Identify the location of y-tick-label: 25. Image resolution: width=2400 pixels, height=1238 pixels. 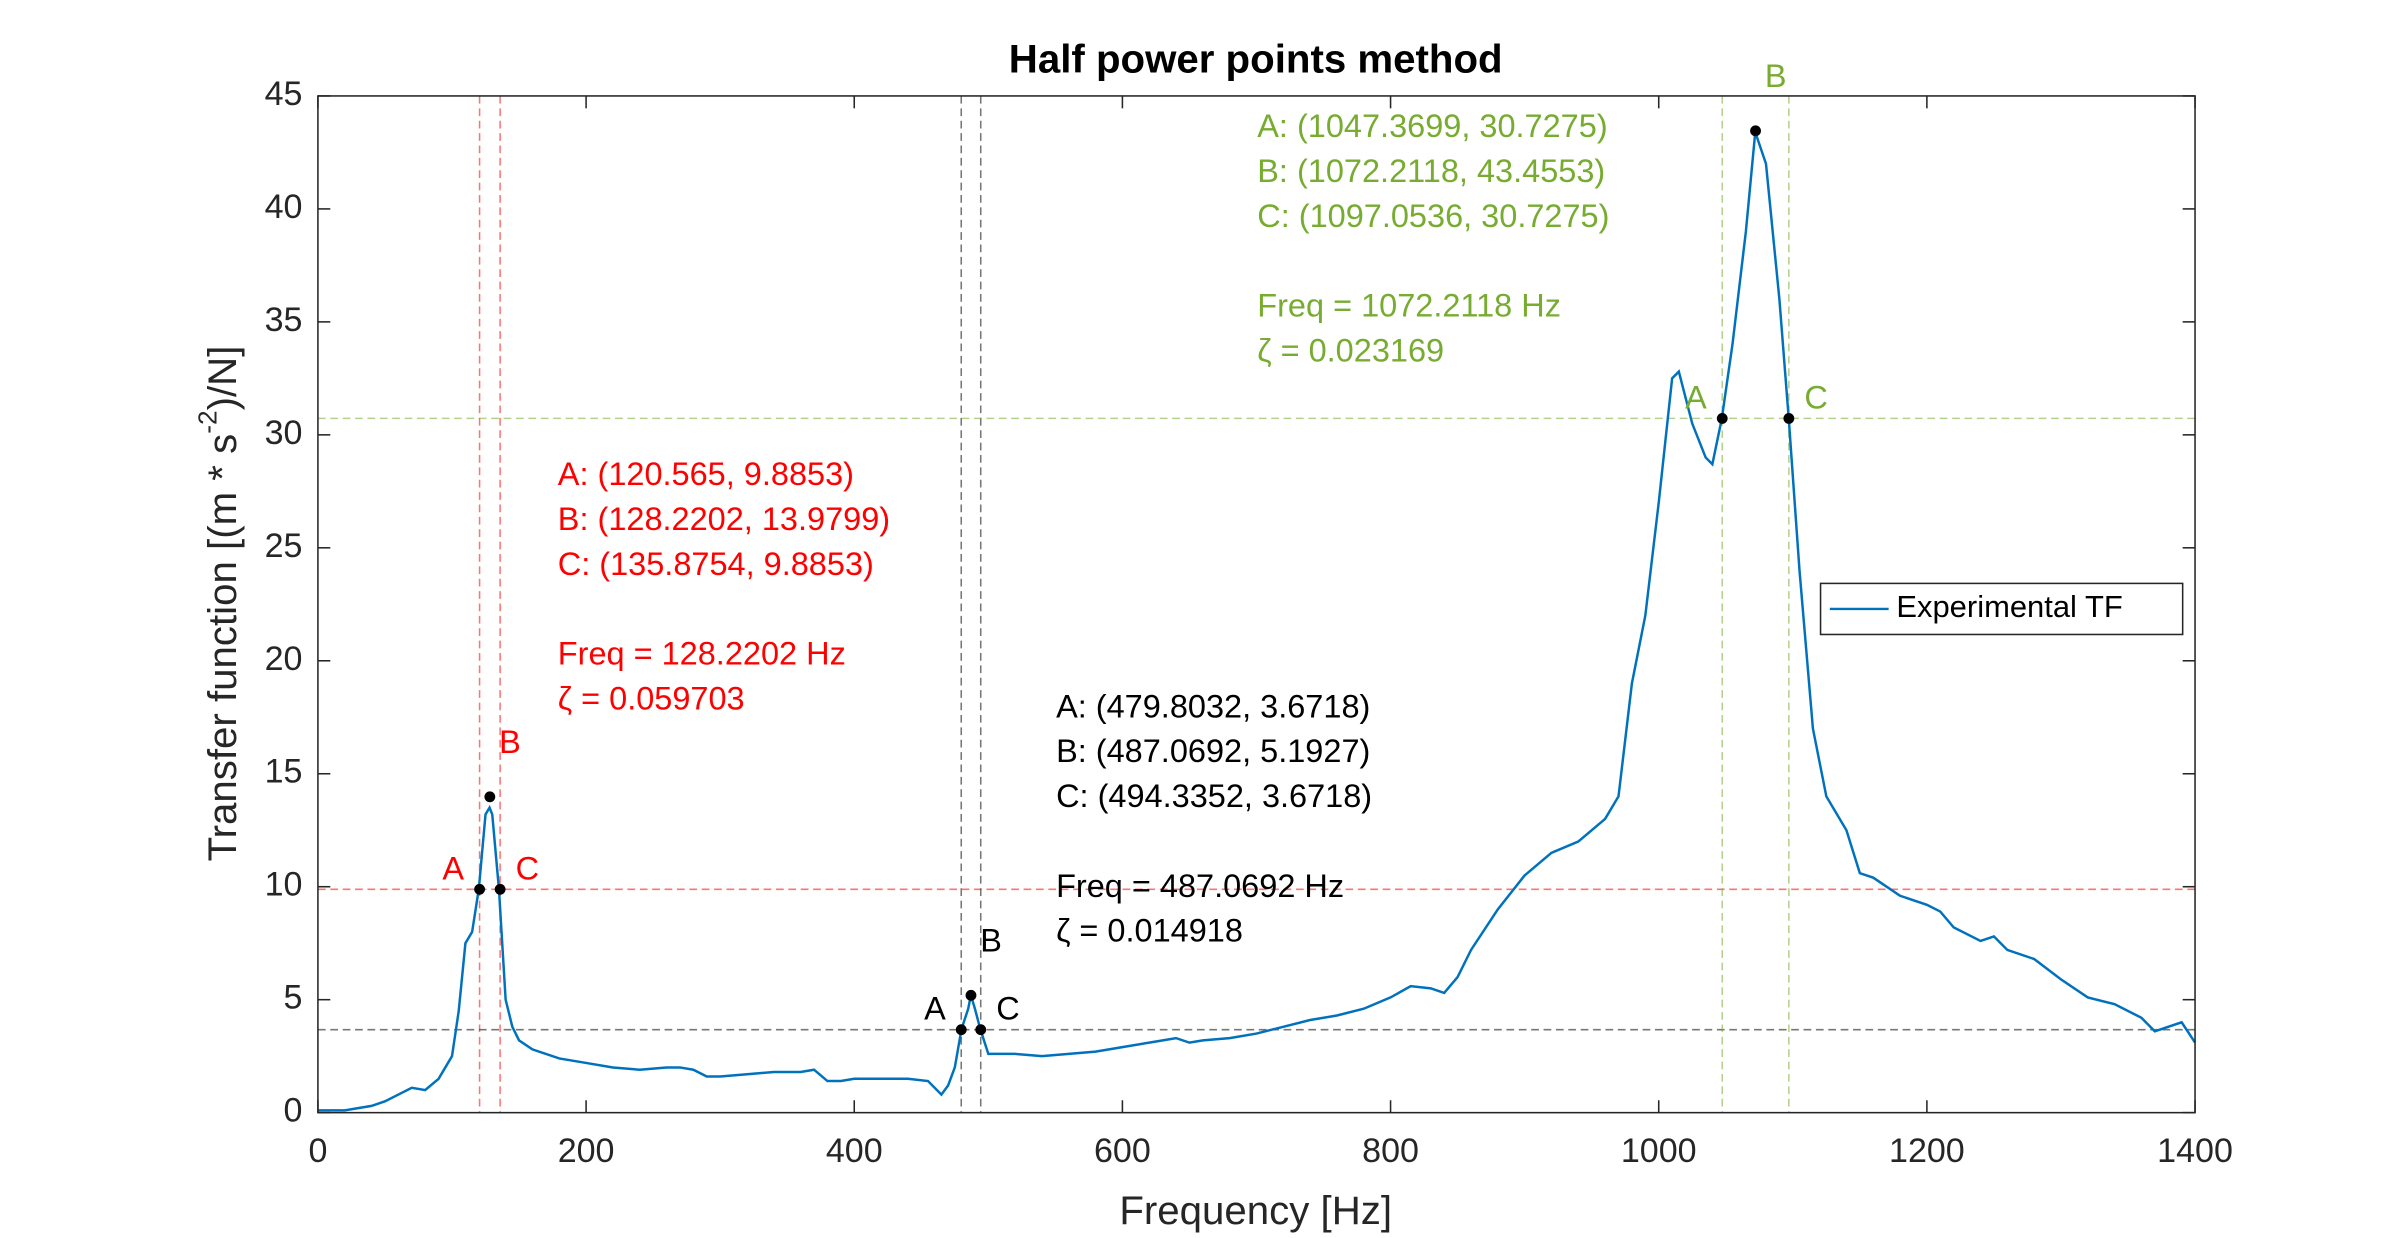
(284, 546).